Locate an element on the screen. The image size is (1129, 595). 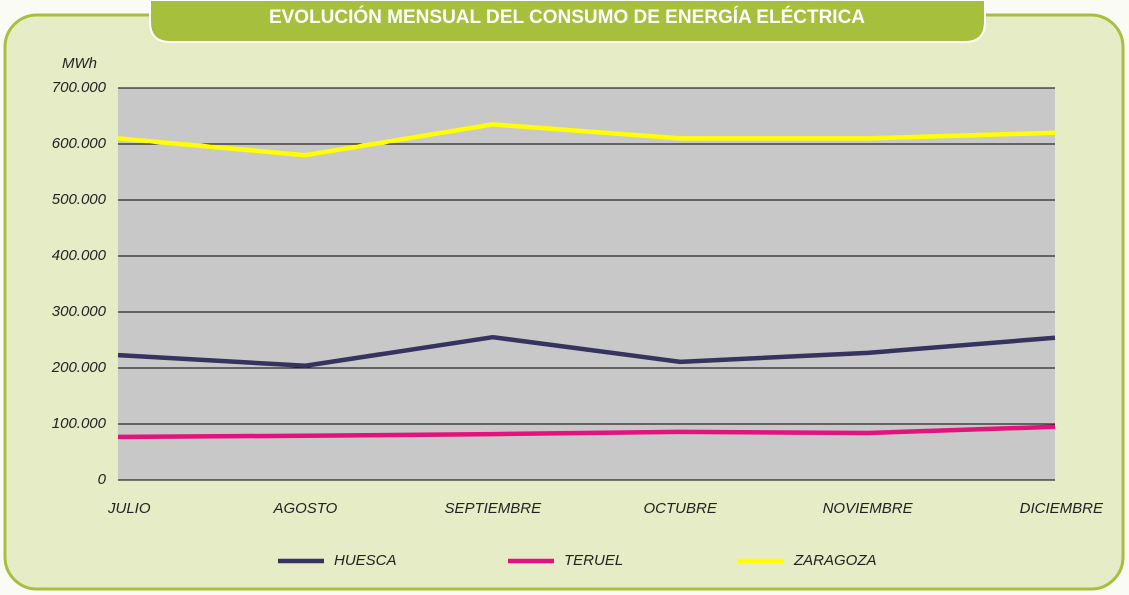
y-tick-label: 300.000 is located at coordinates (79, 311).